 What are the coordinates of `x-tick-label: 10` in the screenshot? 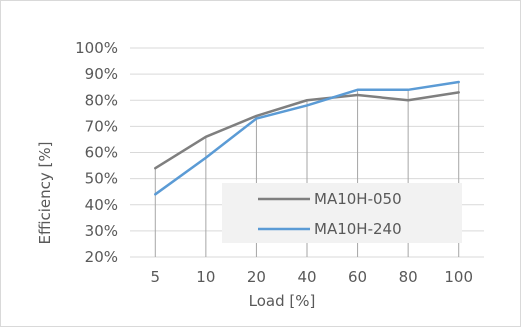 It's located at (205, 277).